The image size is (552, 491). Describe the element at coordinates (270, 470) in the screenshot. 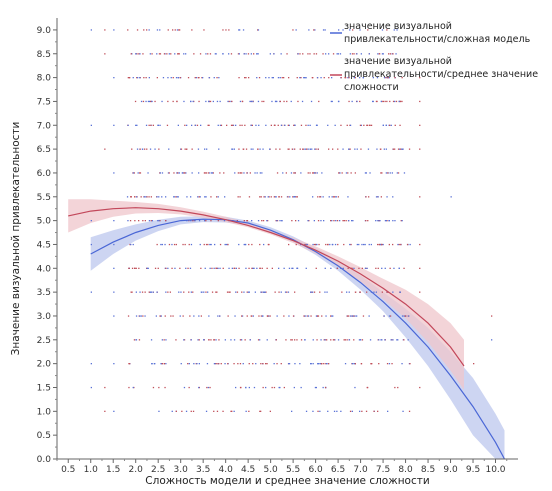

I see `x-tick-label: 5.0` at that location.